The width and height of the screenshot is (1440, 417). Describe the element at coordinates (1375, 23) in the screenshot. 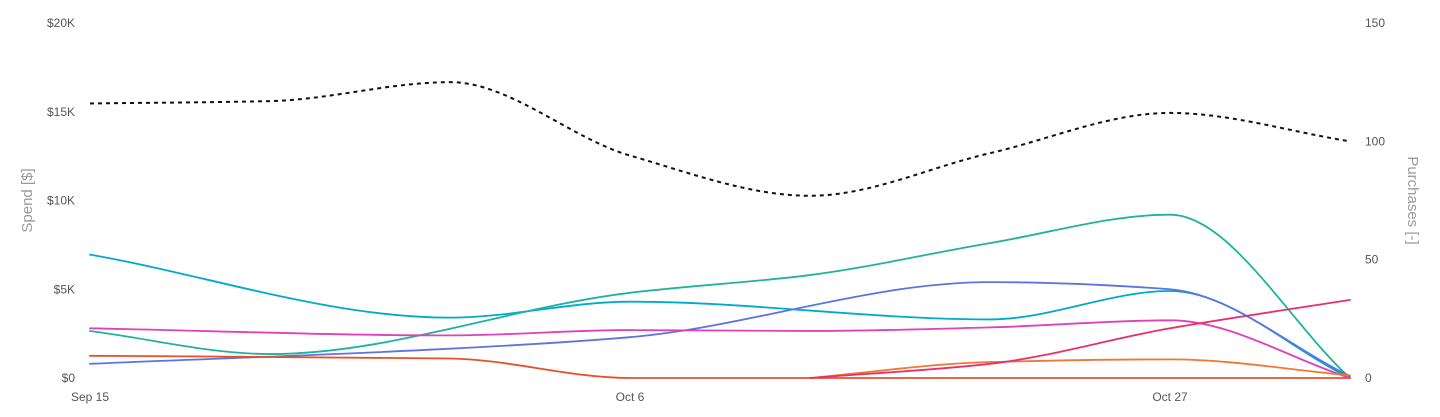

I see `y2-tick-label: 150` at that location.